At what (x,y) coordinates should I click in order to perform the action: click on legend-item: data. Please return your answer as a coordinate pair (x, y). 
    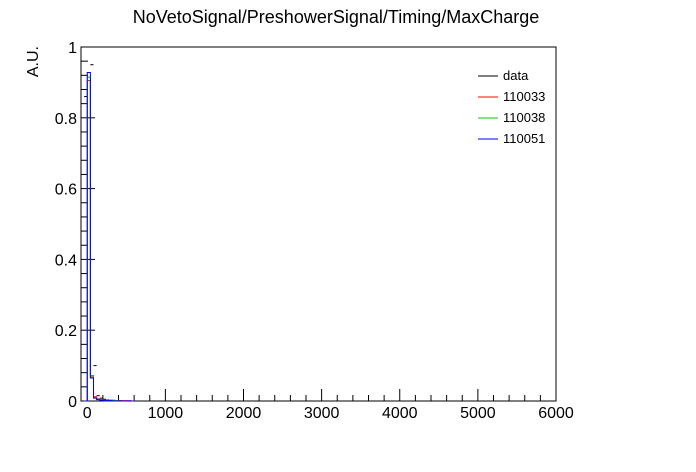
    Looking at the image, I should click on (503, 75).